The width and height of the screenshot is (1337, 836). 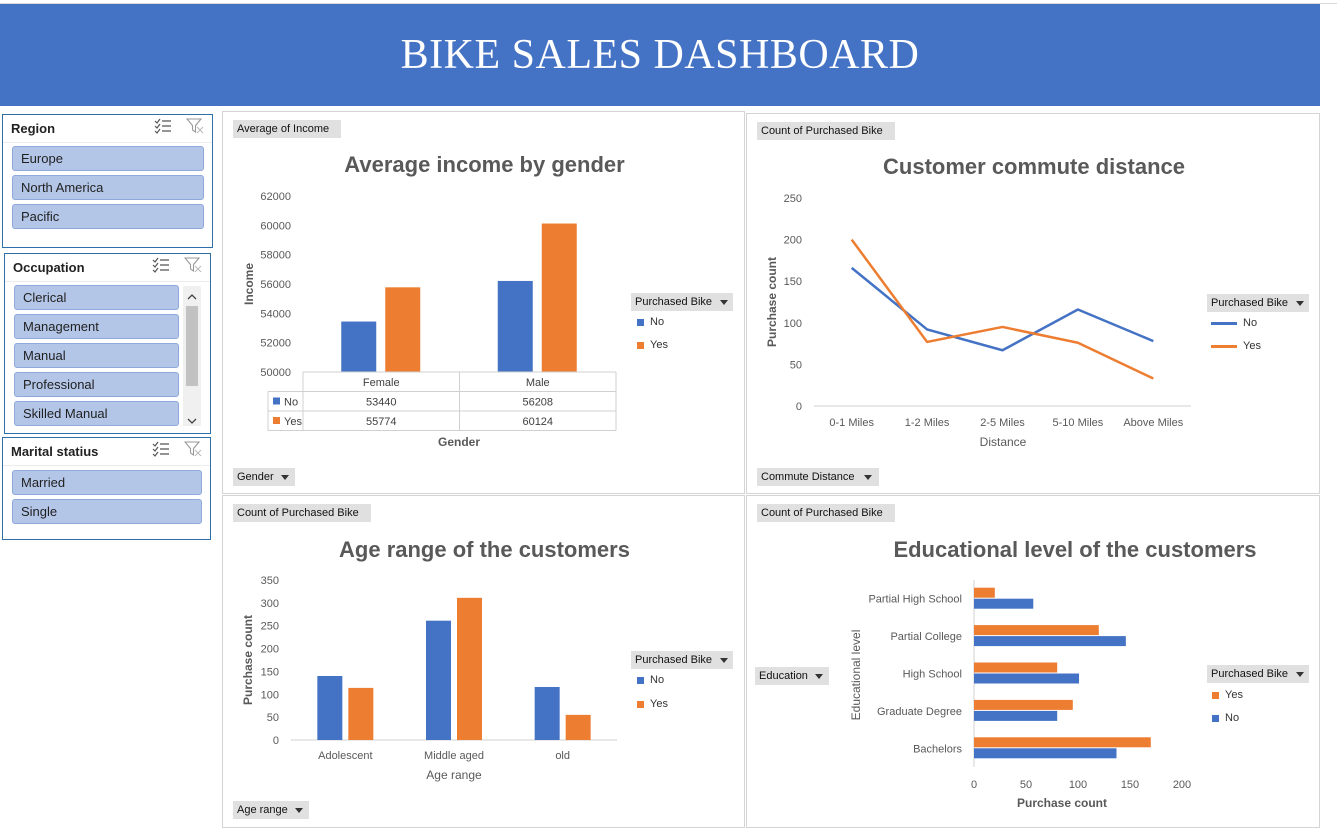 I want to click on legend-item-yes: Yes, so click(x=1227, y=695).